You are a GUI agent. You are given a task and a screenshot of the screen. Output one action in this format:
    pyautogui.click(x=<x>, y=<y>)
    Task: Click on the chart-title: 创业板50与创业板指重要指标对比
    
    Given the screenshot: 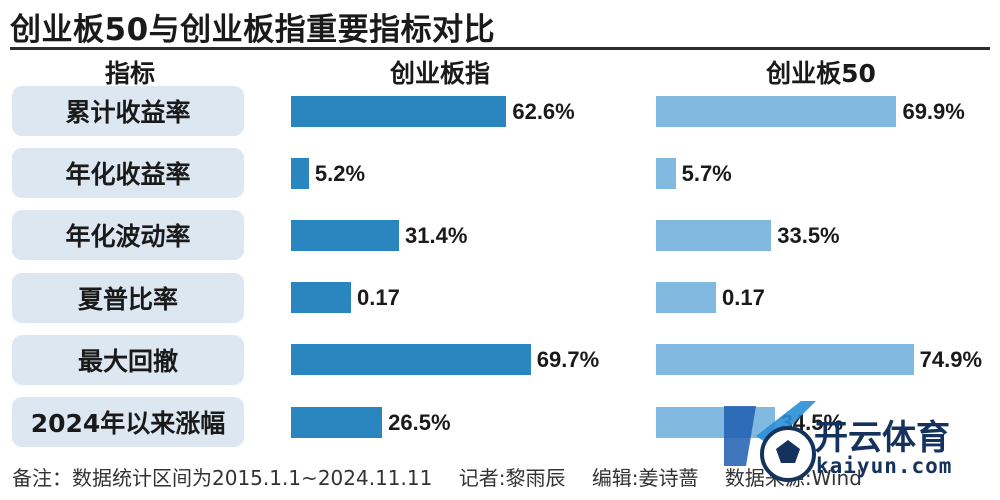 What is the action you would take?
    pyautogui.click(x=253, y=30)
    